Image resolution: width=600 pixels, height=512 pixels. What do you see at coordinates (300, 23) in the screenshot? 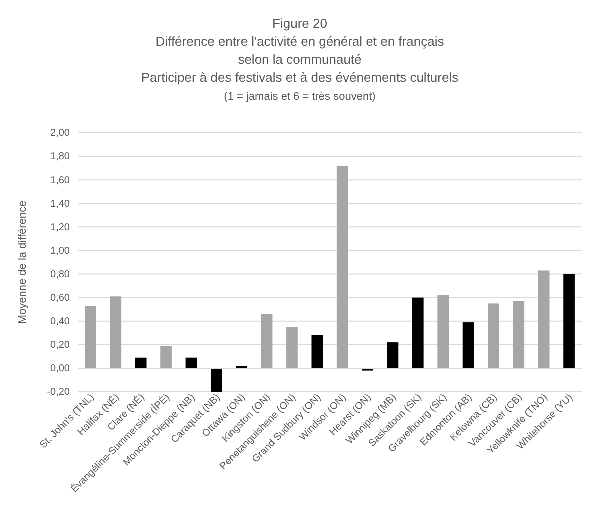
I see `chart-title: Figure 20` at bounding box center [300, 23].